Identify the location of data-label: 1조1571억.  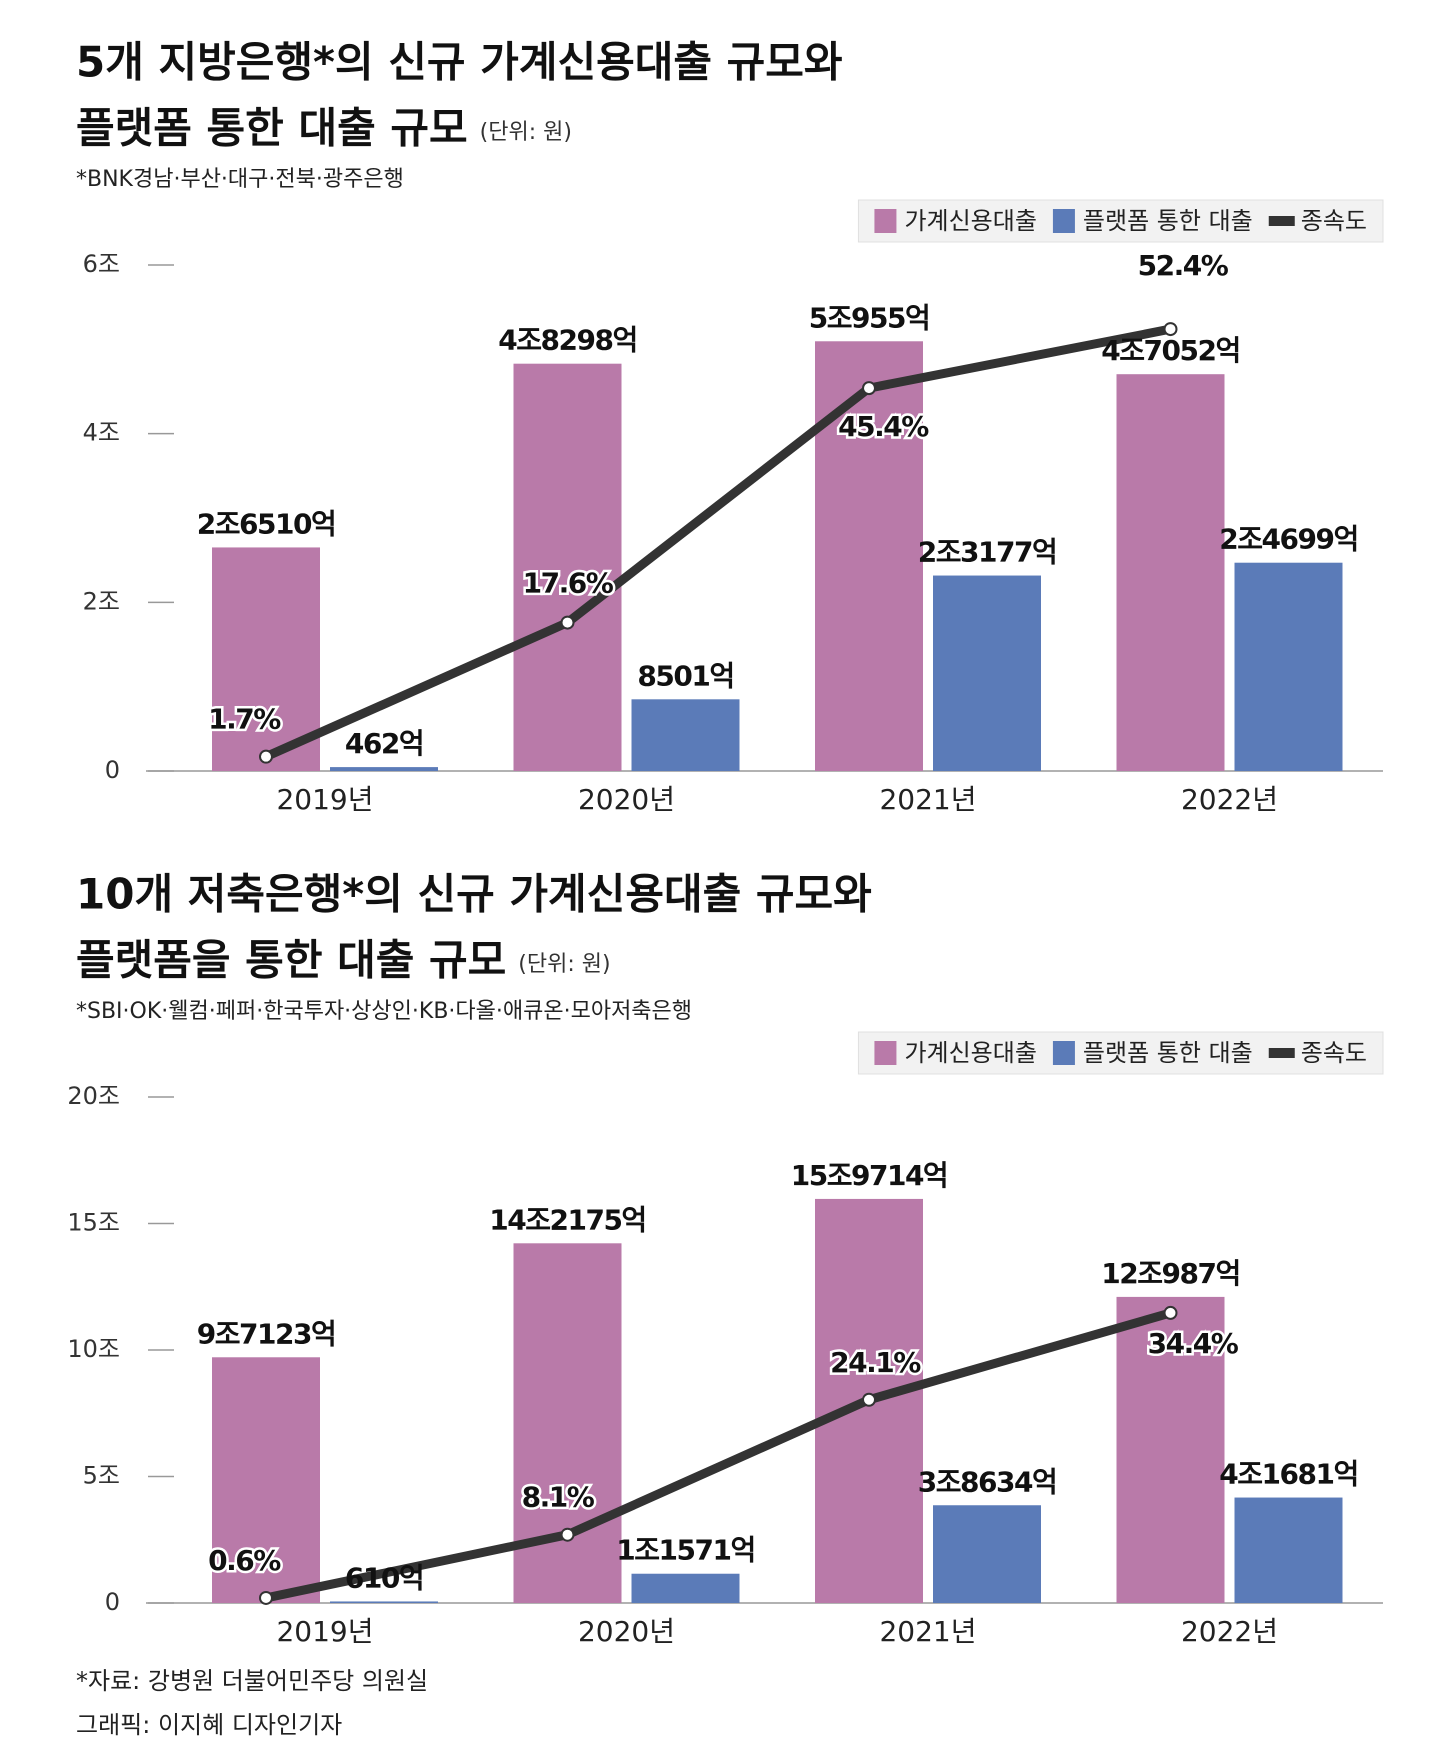
(685, 1550).